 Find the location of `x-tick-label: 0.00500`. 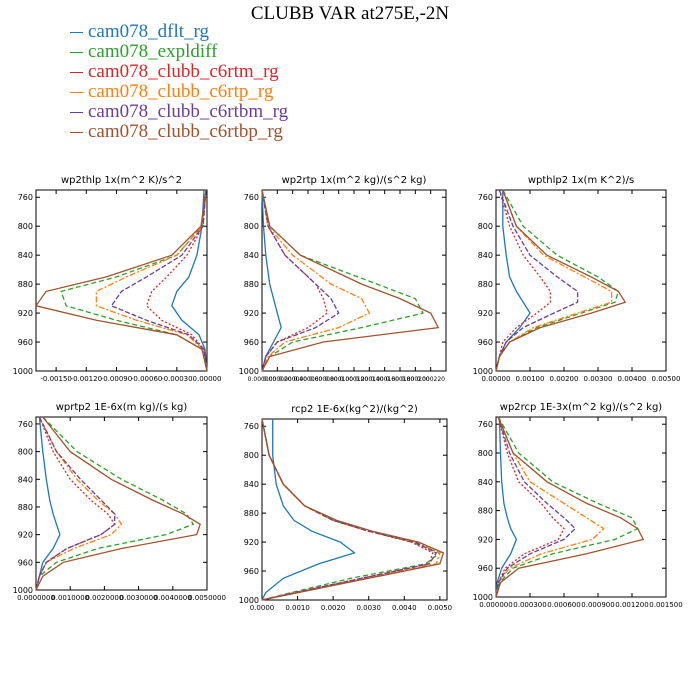

x-tick-label: 0.00500 is located at coordinates (666, 379).